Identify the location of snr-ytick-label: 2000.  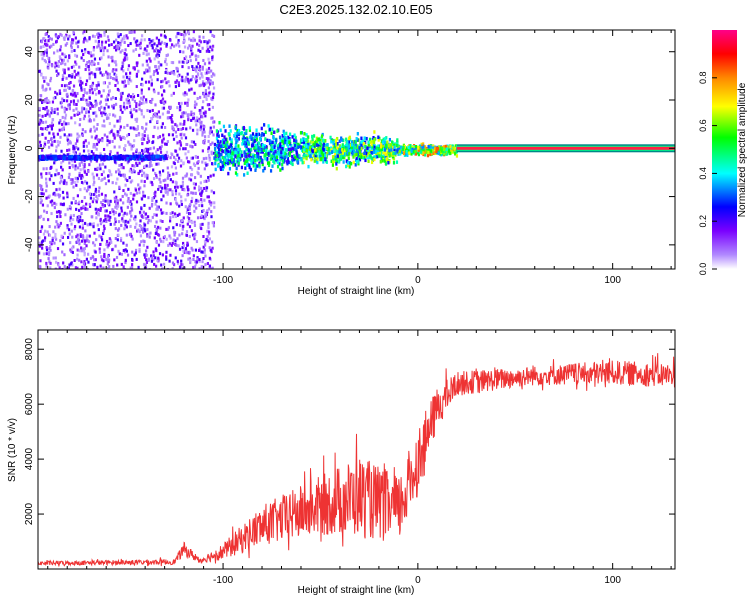
(29, 513).